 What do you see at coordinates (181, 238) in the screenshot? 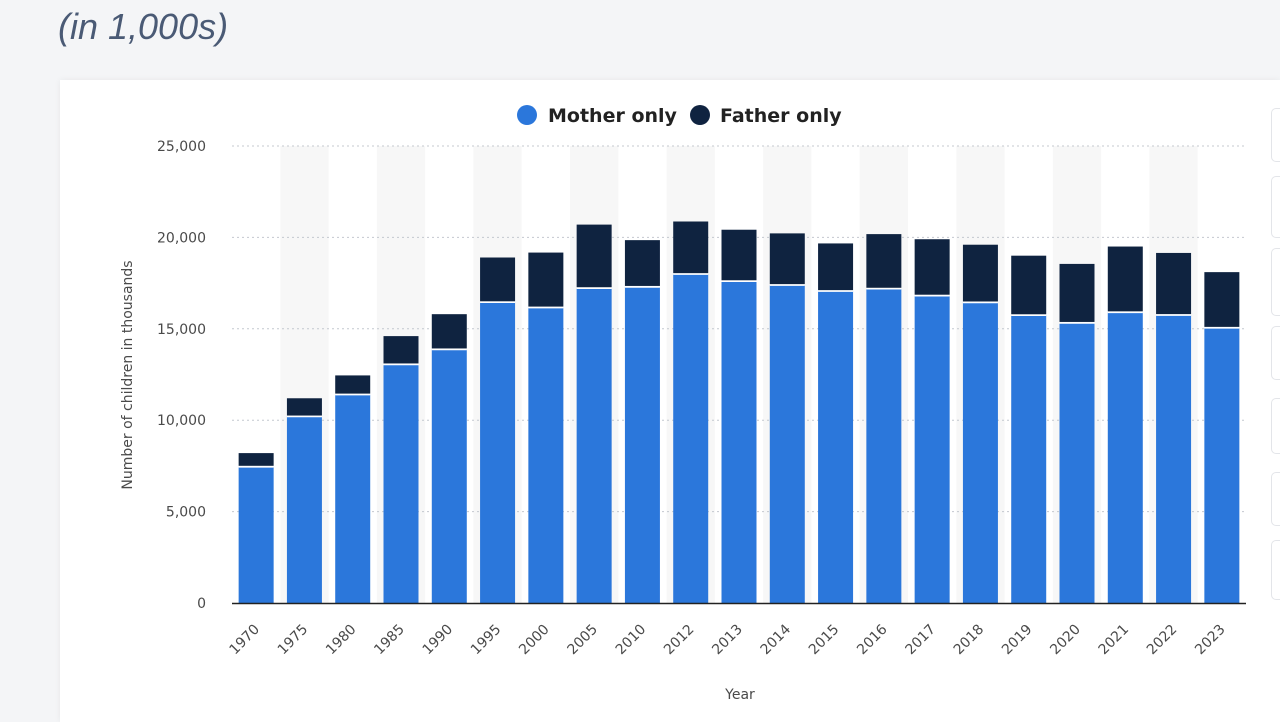
I see `y-tick-label: 20,000` at bounding box center [181, 238].